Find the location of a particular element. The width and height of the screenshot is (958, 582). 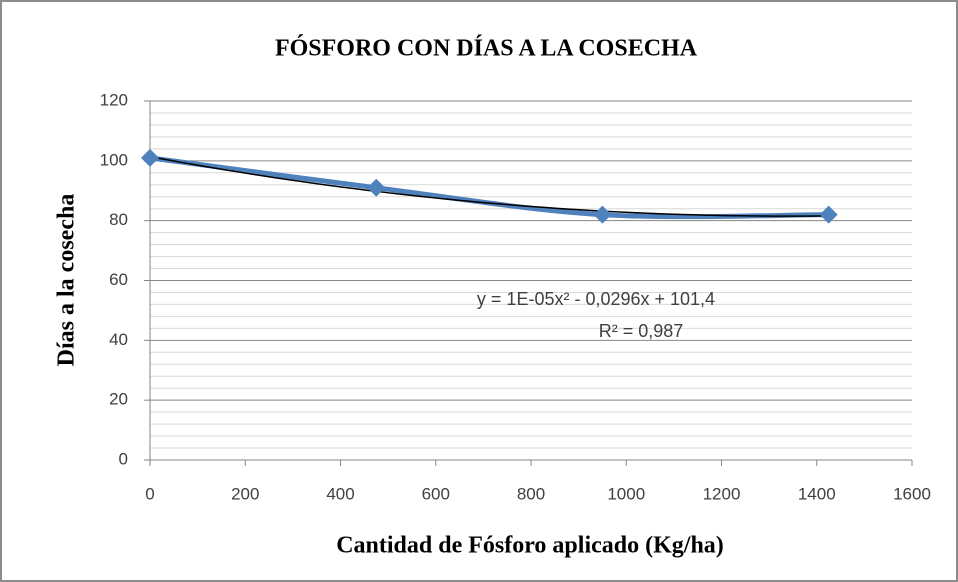

x-tick-label: 400 is located at coordinates (340, 493).